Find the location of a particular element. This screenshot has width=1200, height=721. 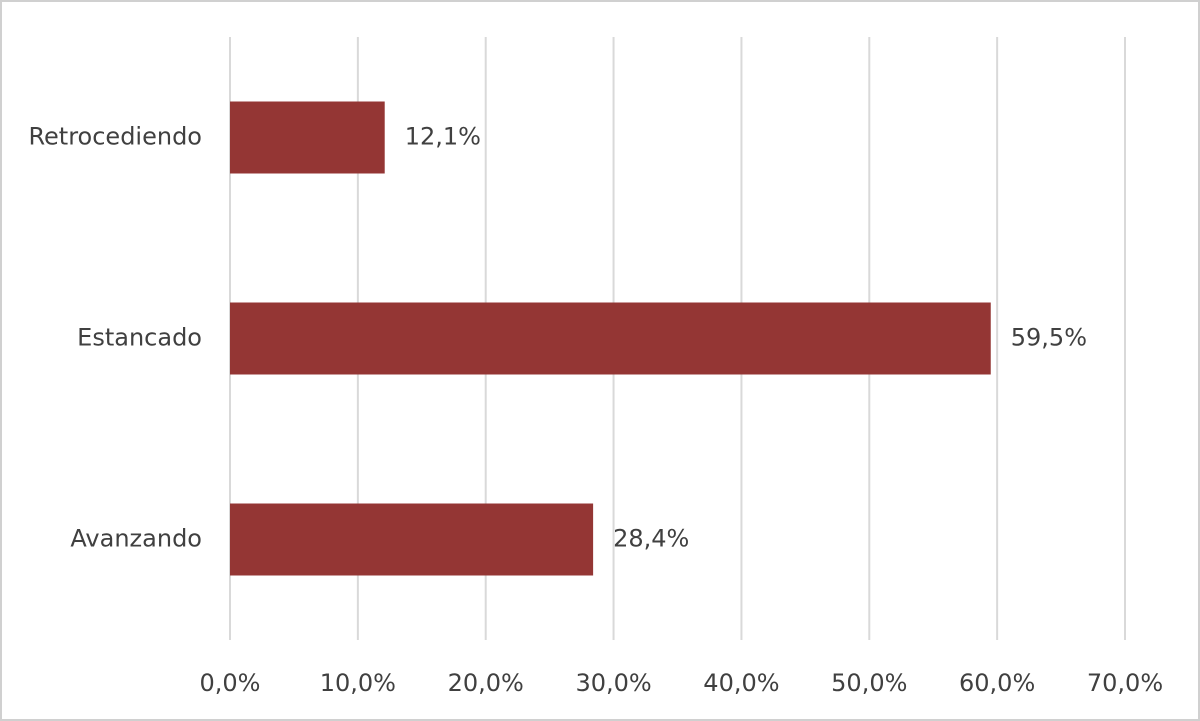

x-tick-label: 20,0% is located at coordinates (486, 683).